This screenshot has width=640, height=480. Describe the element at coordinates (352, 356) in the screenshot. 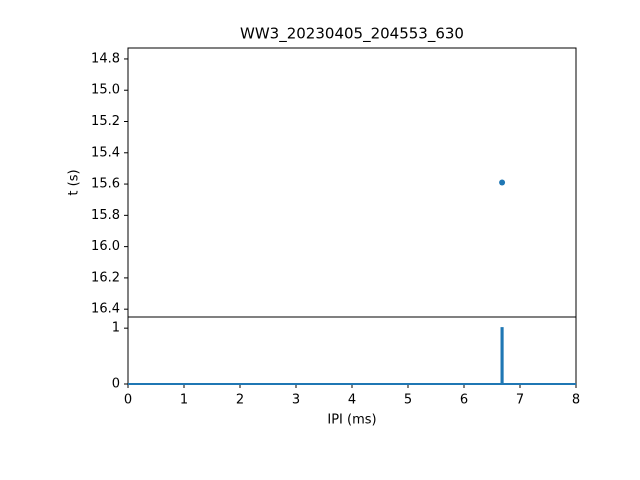

I see `line` at that location.